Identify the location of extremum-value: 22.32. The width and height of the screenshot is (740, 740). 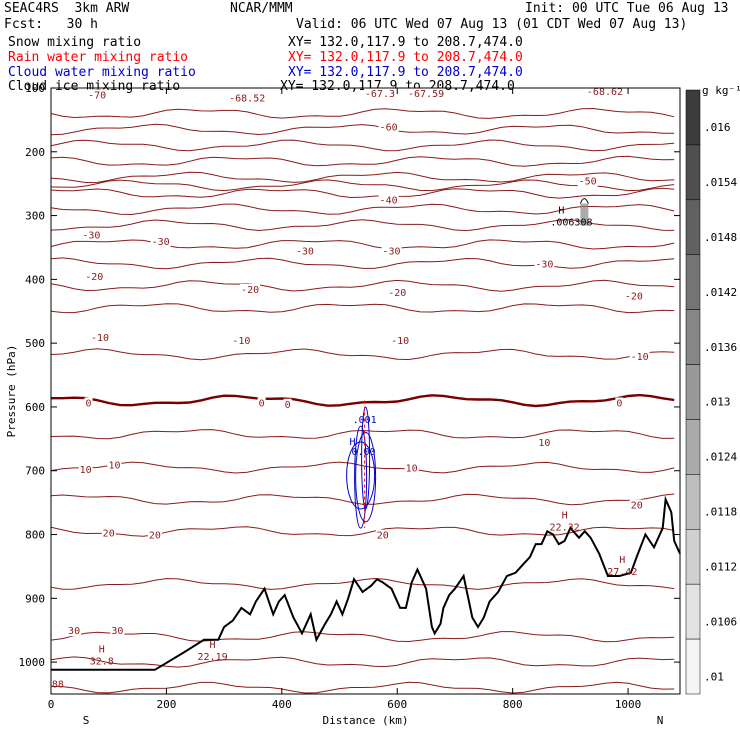
(565, 528).